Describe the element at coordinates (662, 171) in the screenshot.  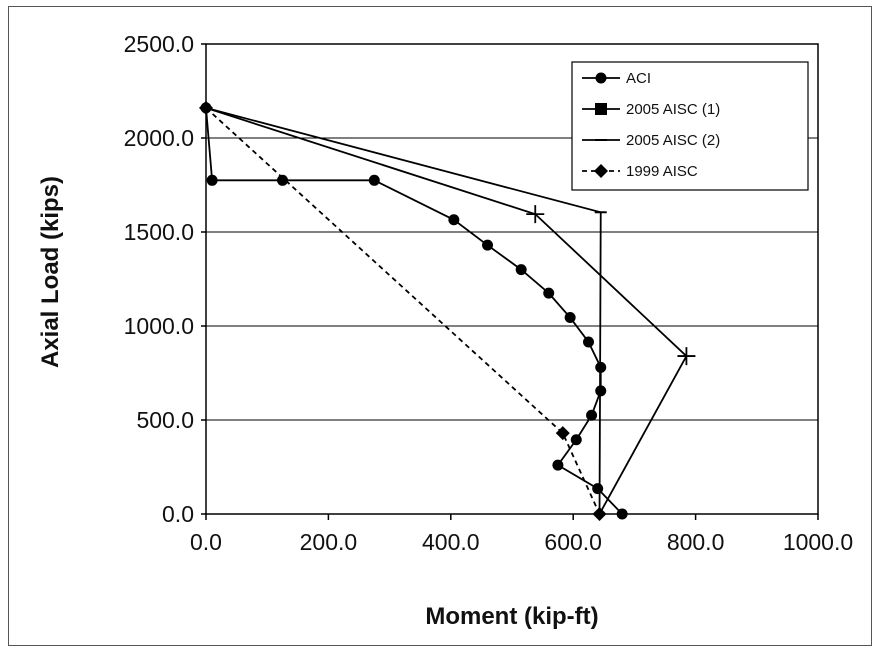
I see `legend-label-aisc1999: 1999 AISC` at that location.